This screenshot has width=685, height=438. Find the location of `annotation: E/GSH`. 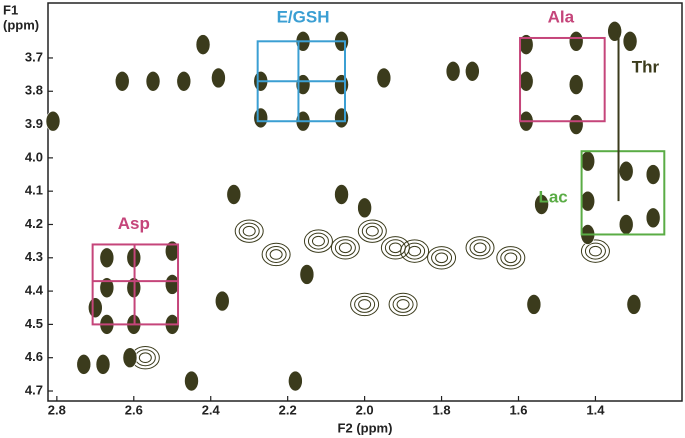

annotation: E/GSH is located at coordinates (303, 16).